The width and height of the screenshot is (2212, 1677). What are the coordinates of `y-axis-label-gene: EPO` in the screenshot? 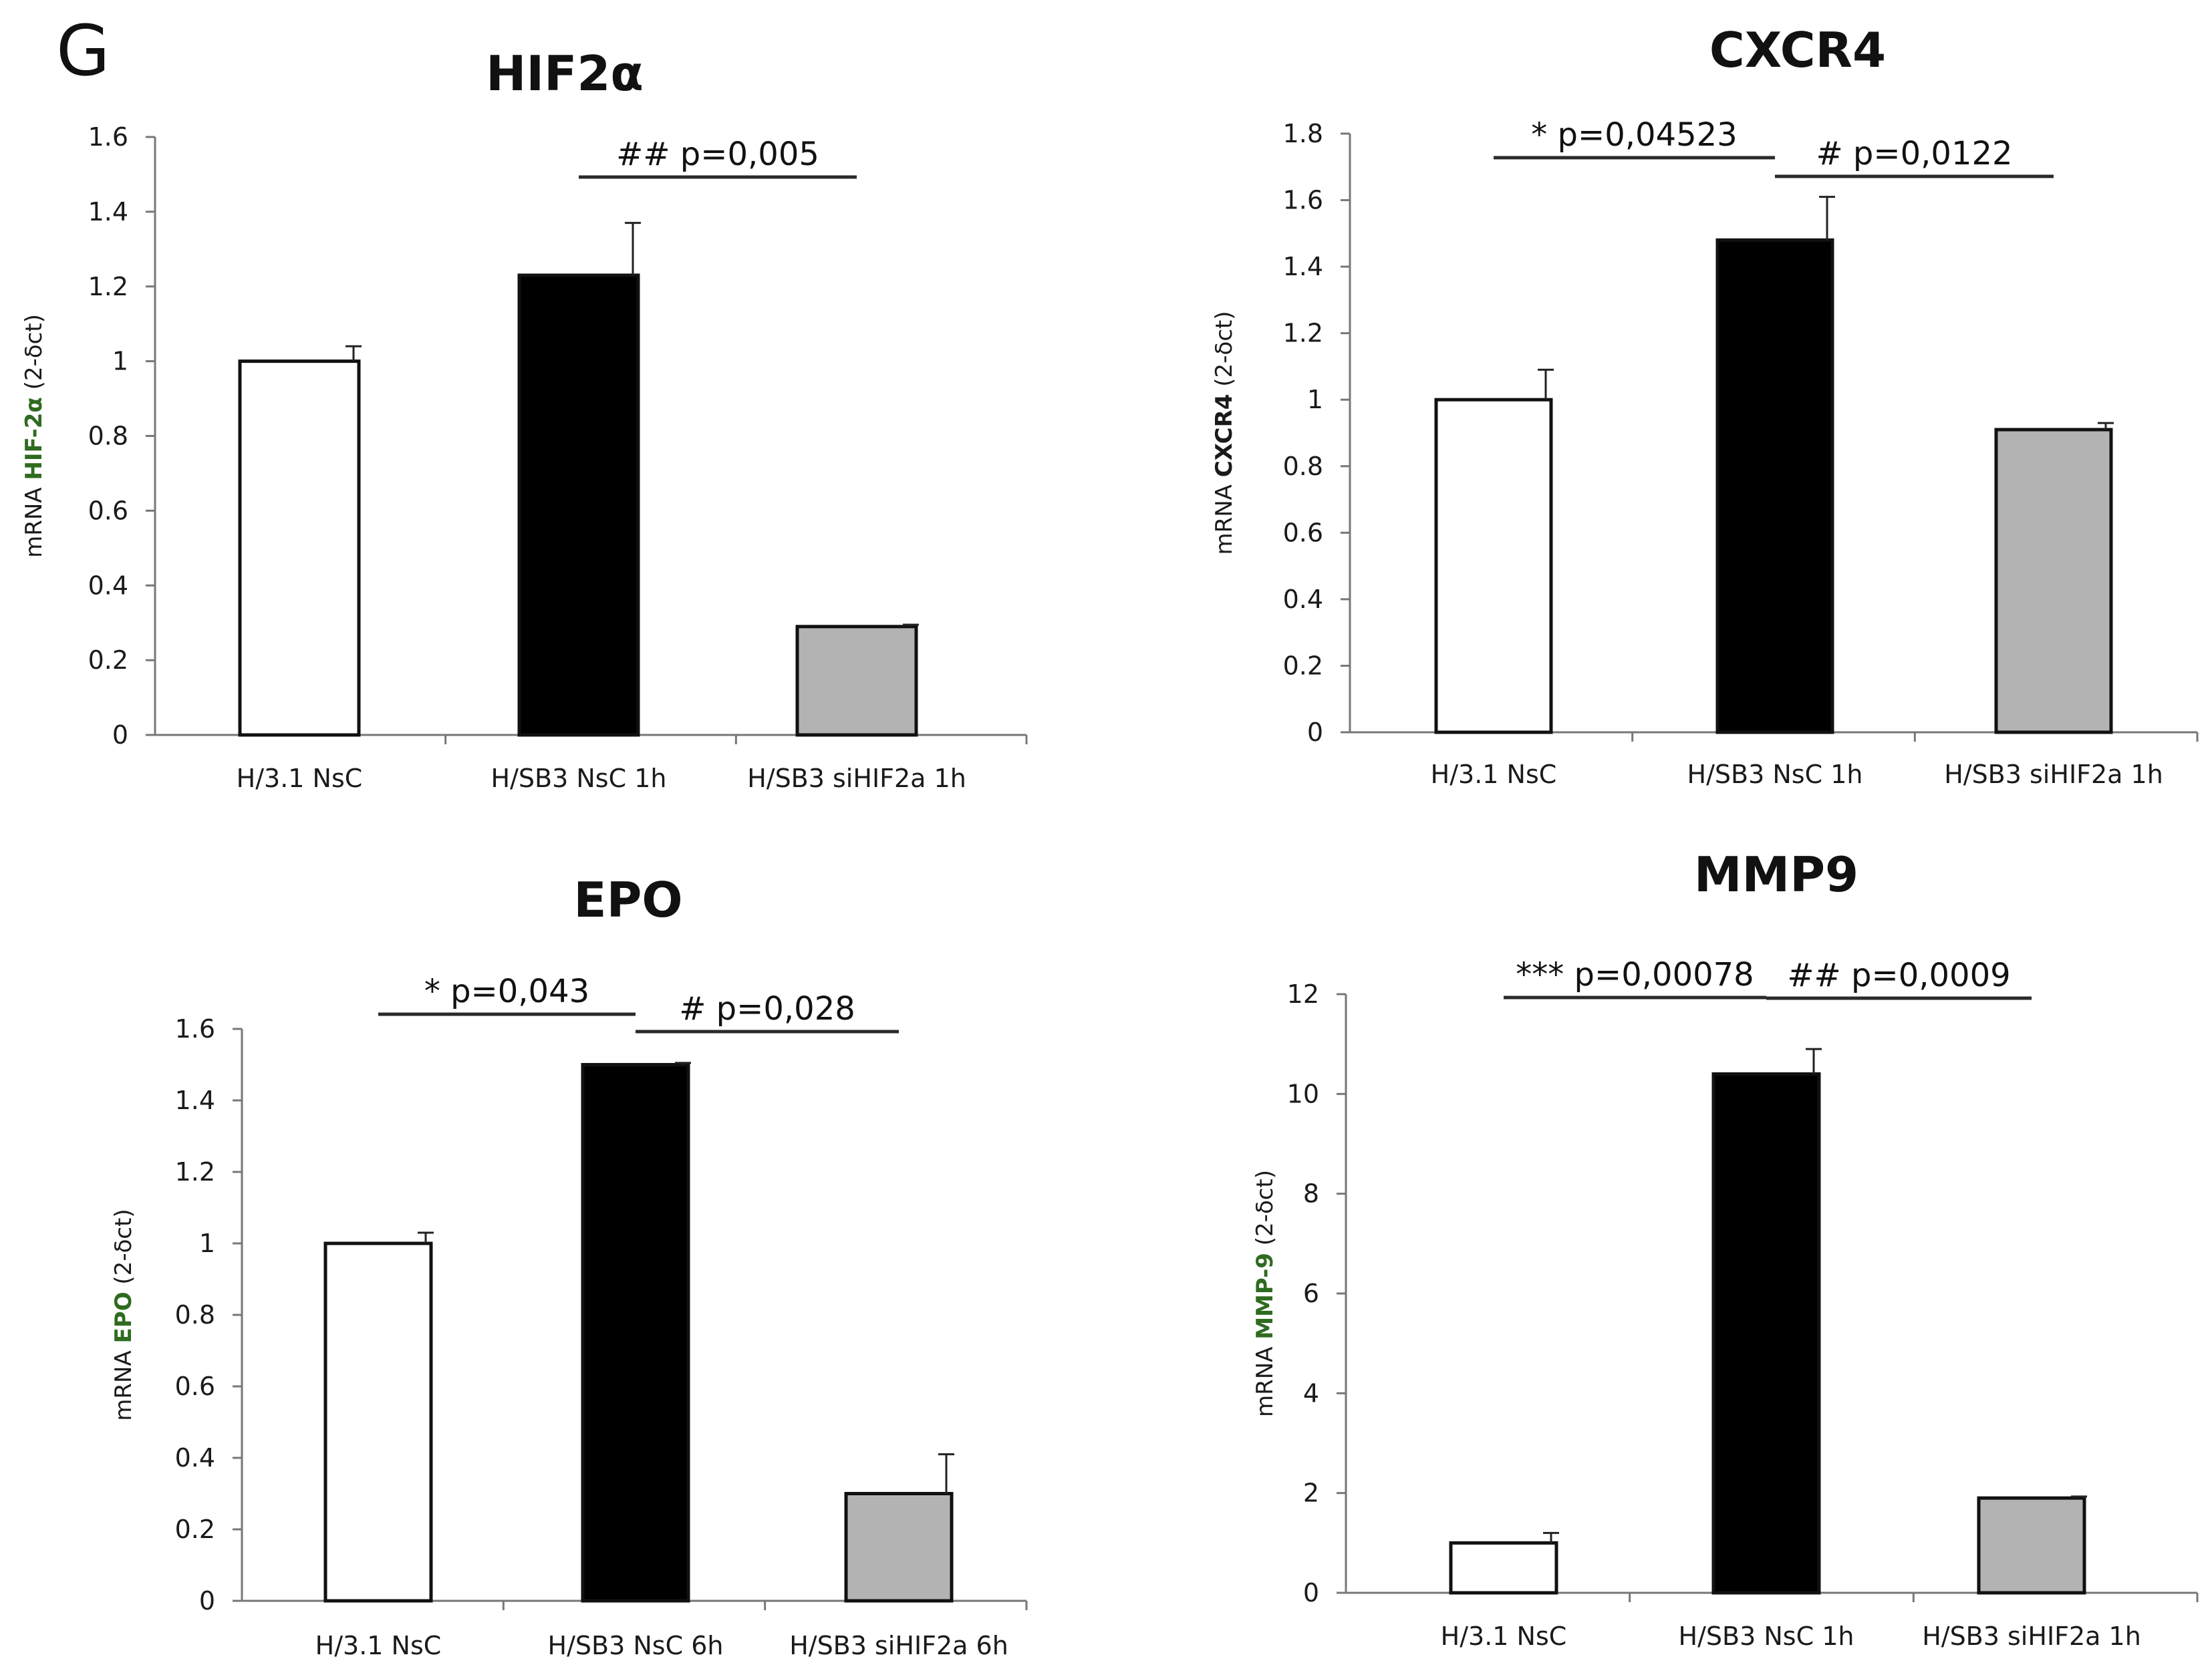 It's located at (123, 1317).